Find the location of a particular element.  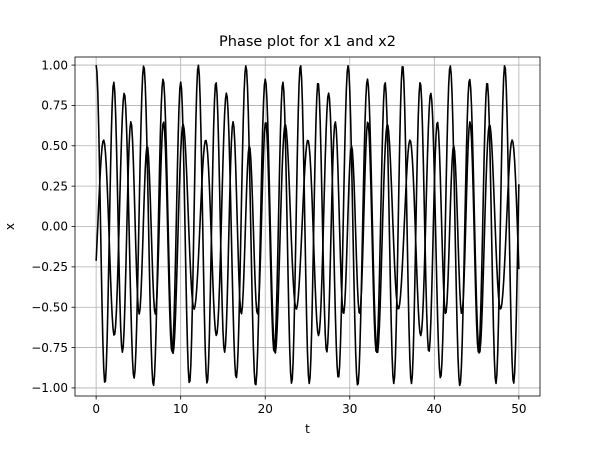

y-axis-label: x is located at coordinates (10, 226).